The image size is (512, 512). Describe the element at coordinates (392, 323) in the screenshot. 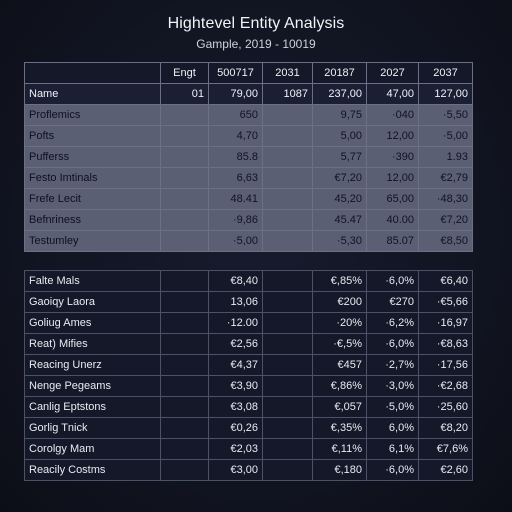

I see `table-cell: ·6,2%` at that location.